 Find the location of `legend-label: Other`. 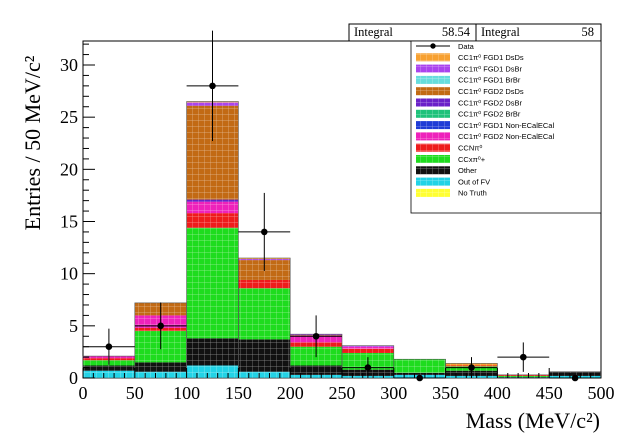

legend-label: Other is located at coordinates (467, 170).